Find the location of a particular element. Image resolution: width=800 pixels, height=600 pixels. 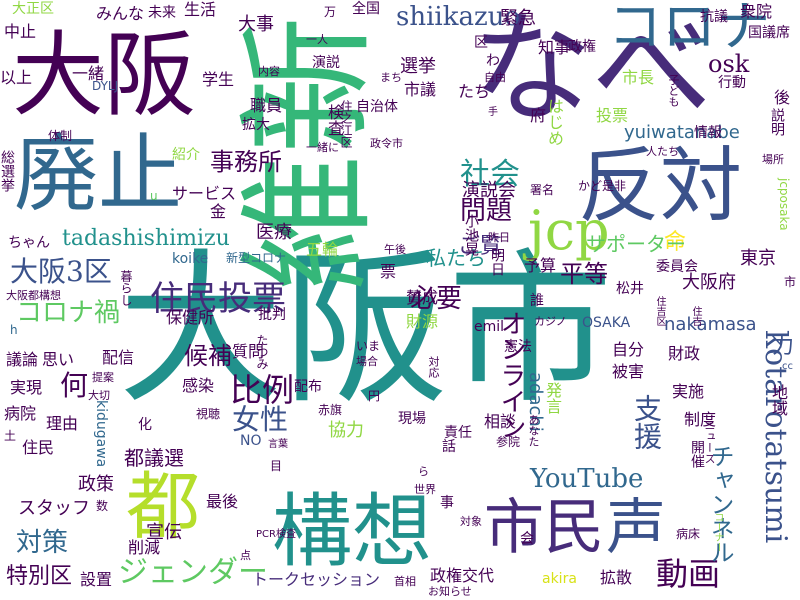

word: 思い is located at coordinates (58, 359).